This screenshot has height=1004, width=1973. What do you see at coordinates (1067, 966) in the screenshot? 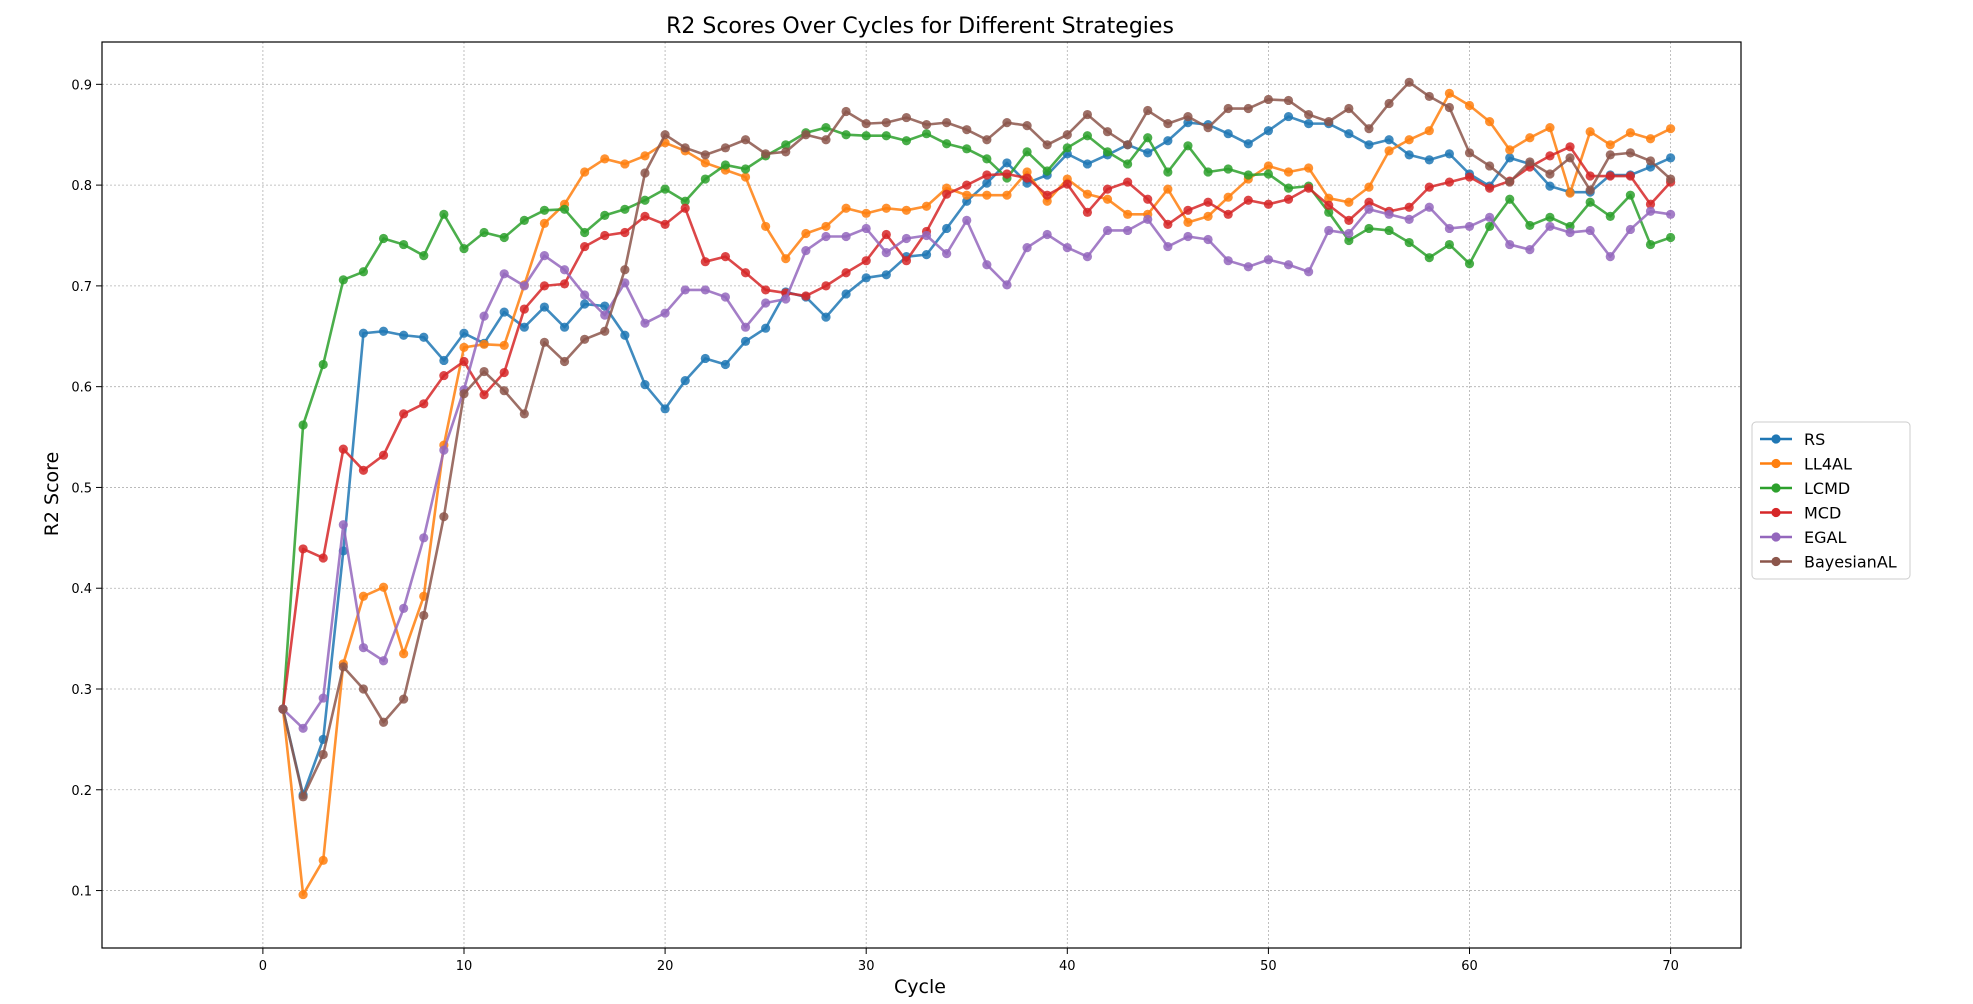
I see `x-tick-label: 40` at bounding box center [1067, 966].